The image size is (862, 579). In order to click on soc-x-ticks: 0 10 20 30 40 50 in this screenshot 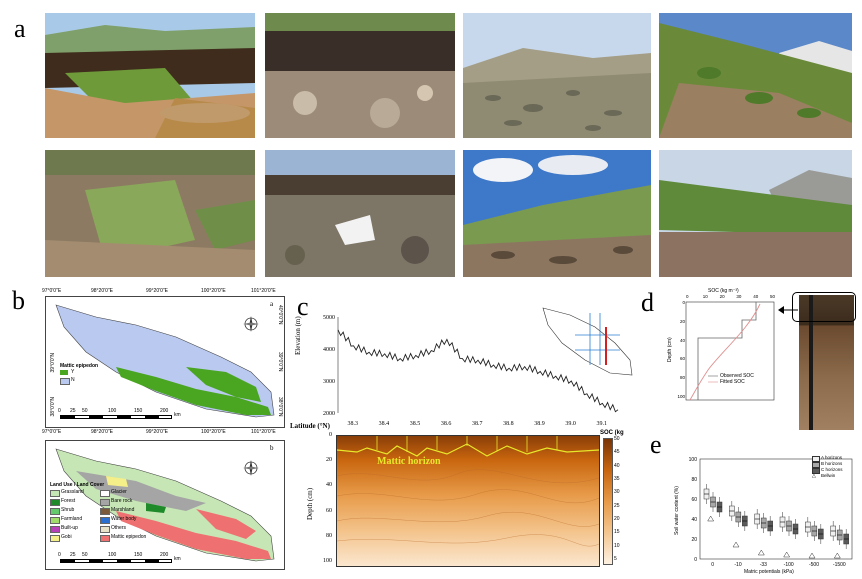, I will do `click(731, 298)`.